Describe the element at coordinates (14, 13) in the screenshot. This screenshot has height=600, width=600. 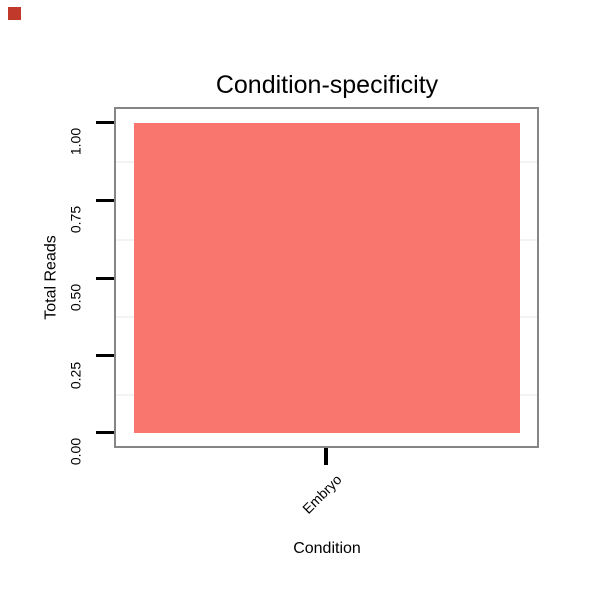
I see `red-square-marker` at that location.